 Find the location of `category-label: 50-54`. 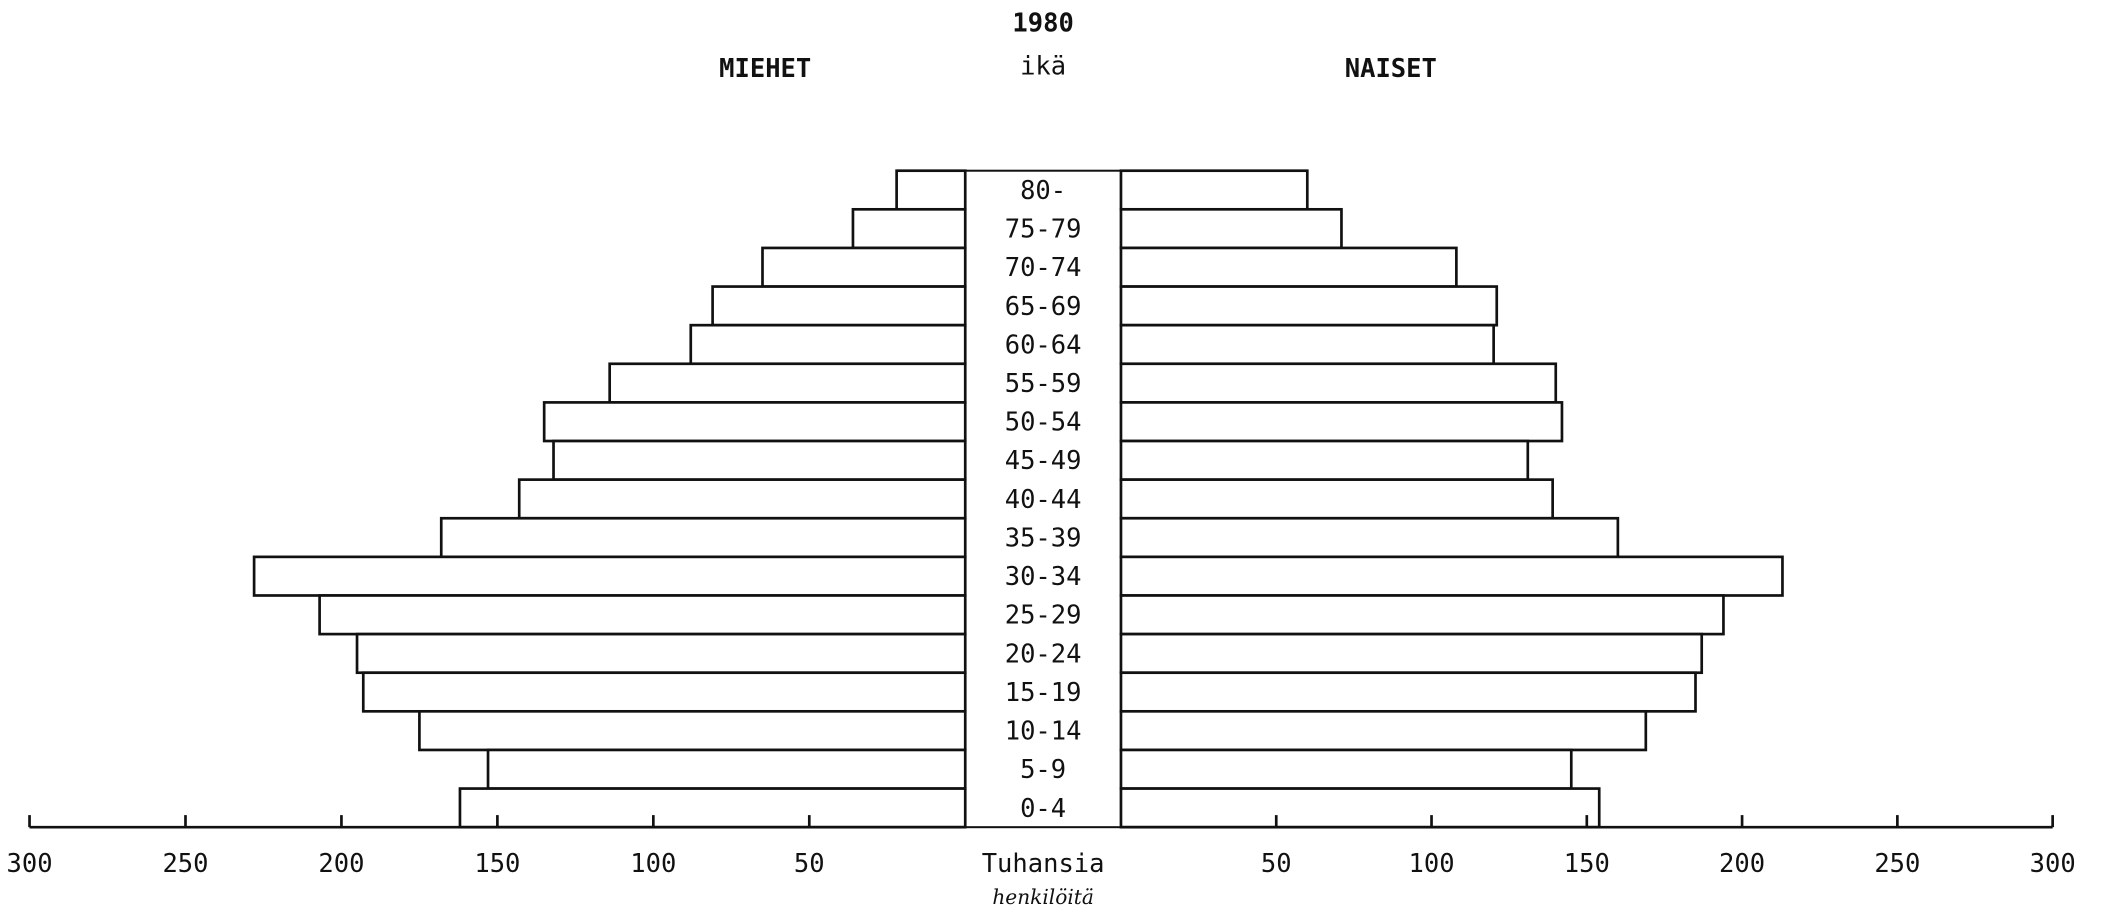

category-label: 50-54 is located at coordinates (1043, 423).